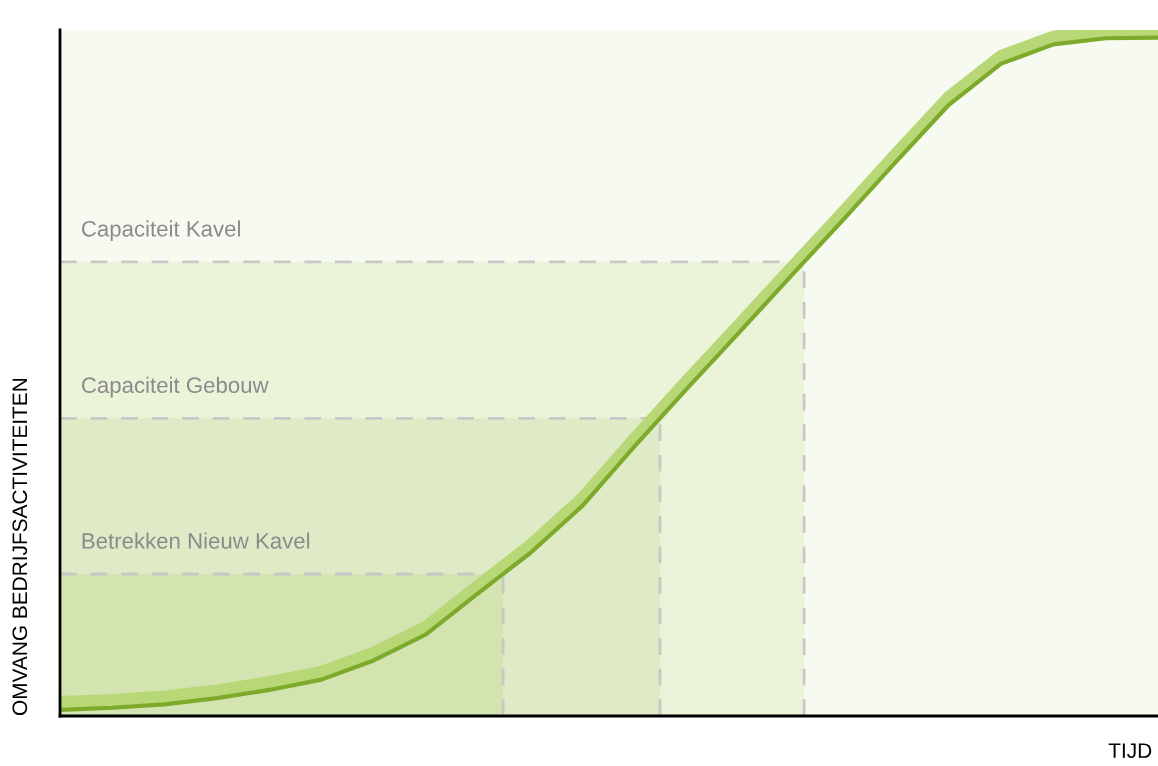  What do you see at coordinates (175, 387) in the screenshot?
I see `ref-line-label: Capaciteit Gebouw` at bounding box center [175, 387].